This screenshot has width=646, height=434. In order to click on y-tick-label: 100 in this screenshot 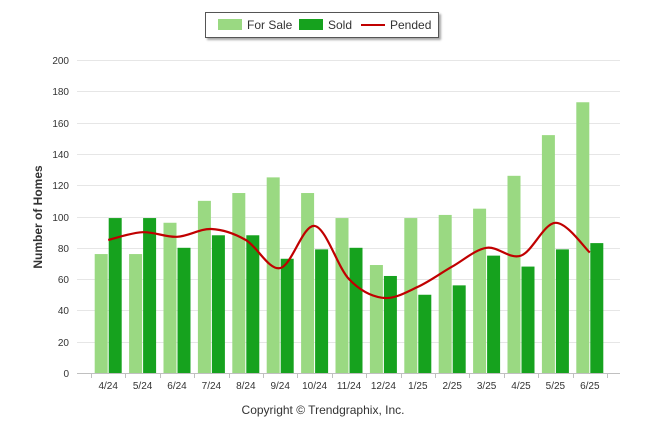, I will do `click(60, 218)`.